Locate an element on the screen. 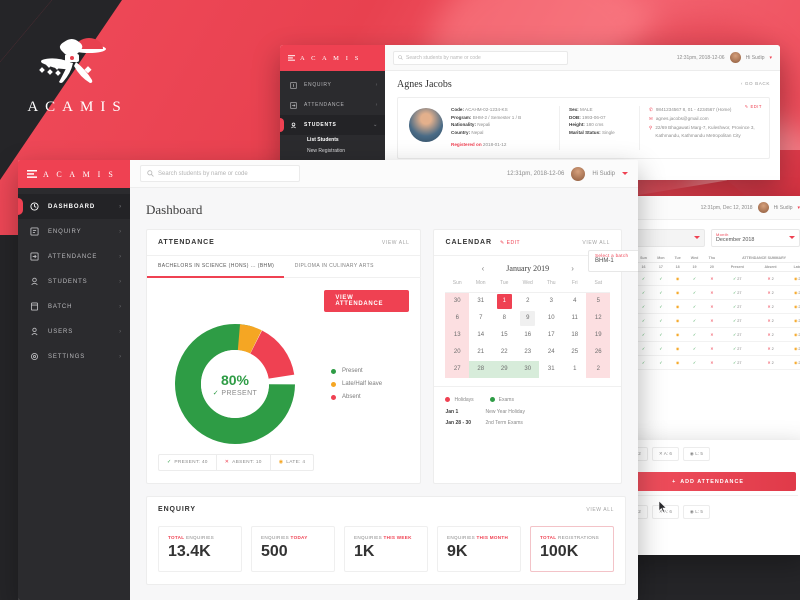  chevron-down-icon is located at coordinates (625, 173).